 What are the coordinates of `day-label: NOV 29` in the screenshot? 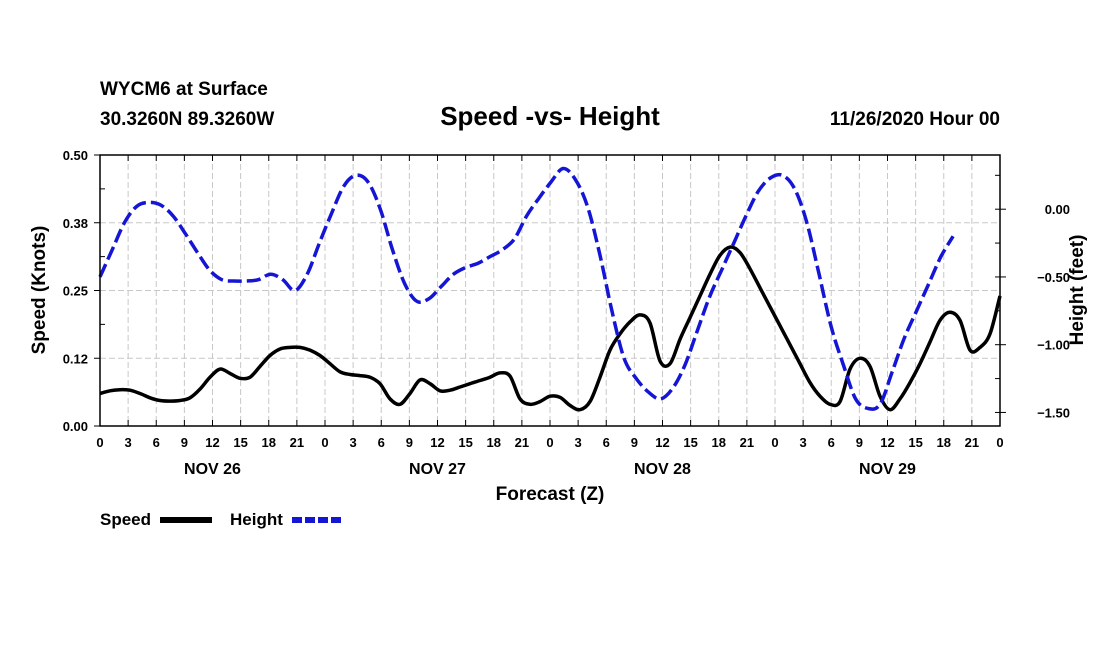 It's located at (887, 469).